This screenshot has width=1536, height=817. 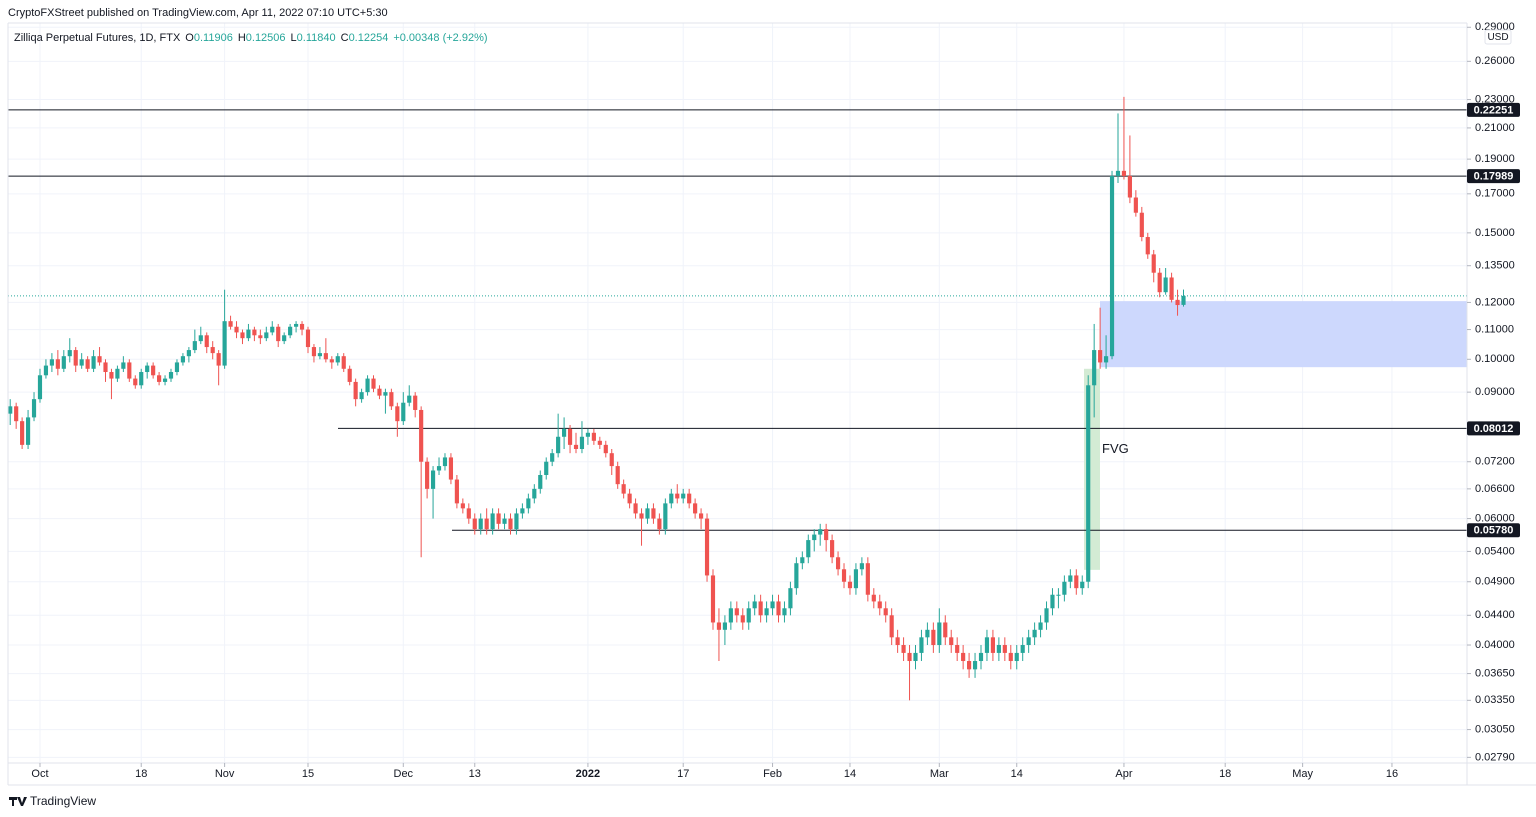 I want to click on level-label: 0.17989, so click(x=1494, y=177).